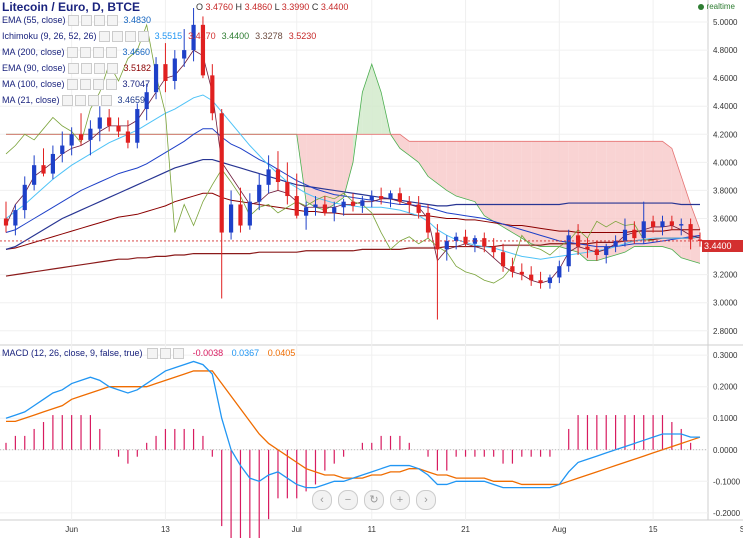 Image resolution: width=743 pixels, height=538 pixels. What do you see at coordinates (725, 275) in the screenshot?
I see `y-tick-label: 3.2000` at bounding box center [725, 275].